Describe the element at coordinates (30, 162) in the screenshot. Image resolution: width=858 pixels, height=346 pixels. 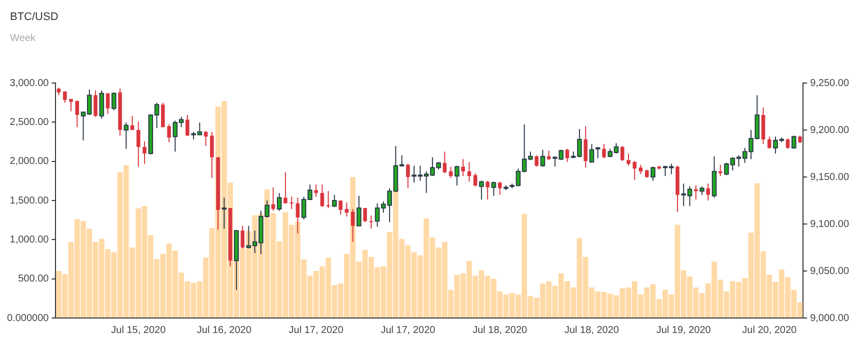
I see `y-tick-label: 2,000.00` at that location.